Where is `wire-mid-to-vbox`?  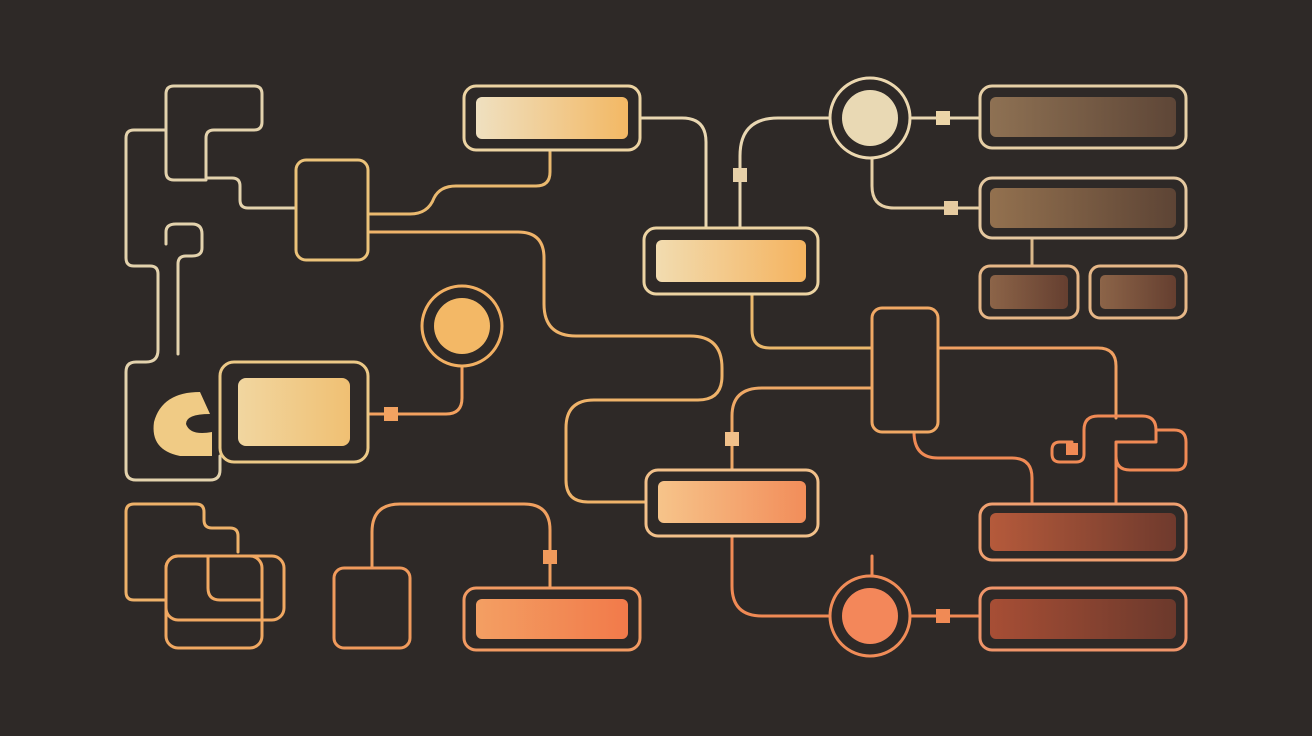 wire-mid-to-vbox is located at coordinates (812, 321).